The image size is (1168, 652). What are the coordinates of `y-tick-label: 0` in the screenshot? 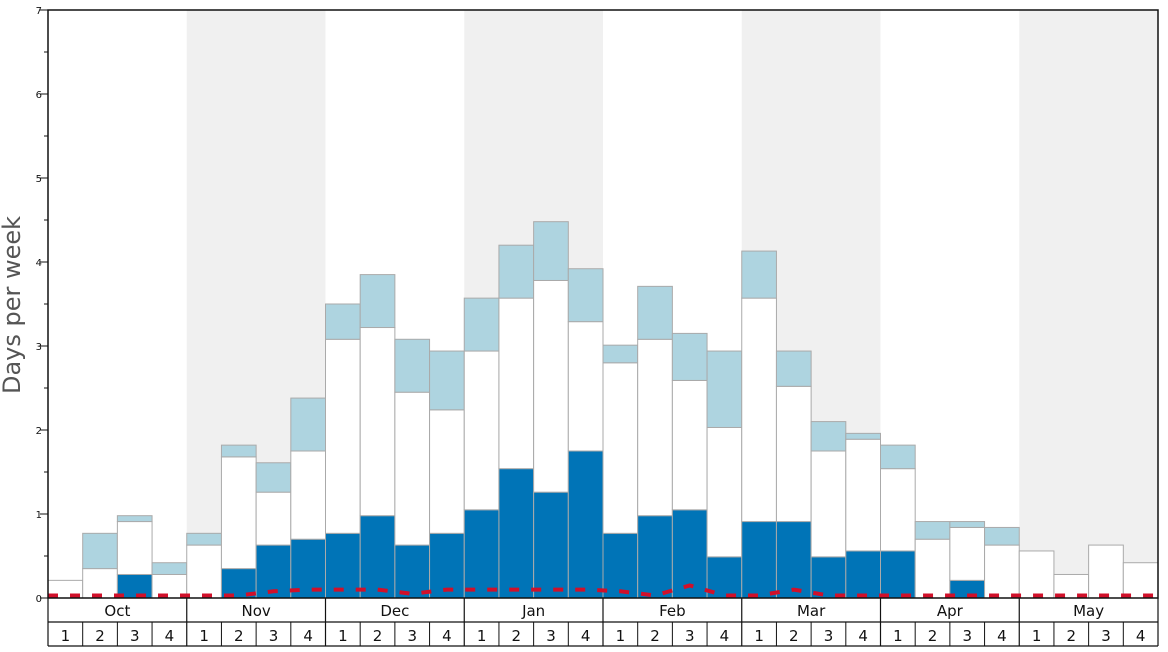 It's located at (39, 599).